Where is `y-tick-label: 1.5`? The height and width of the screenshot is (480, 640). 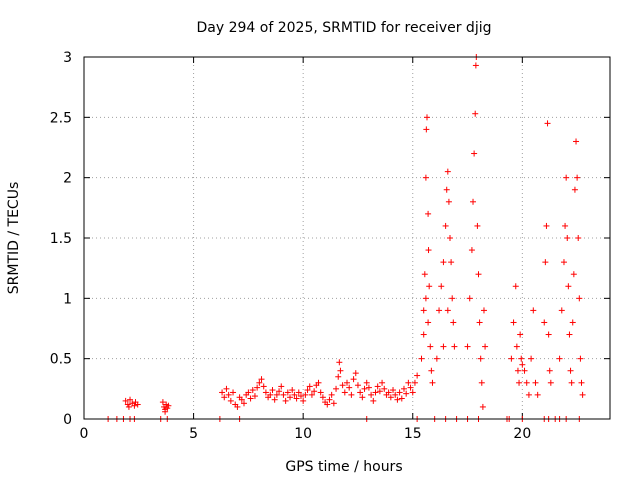 y-tick-label: 1.5 is located at coordinates (61, 239).